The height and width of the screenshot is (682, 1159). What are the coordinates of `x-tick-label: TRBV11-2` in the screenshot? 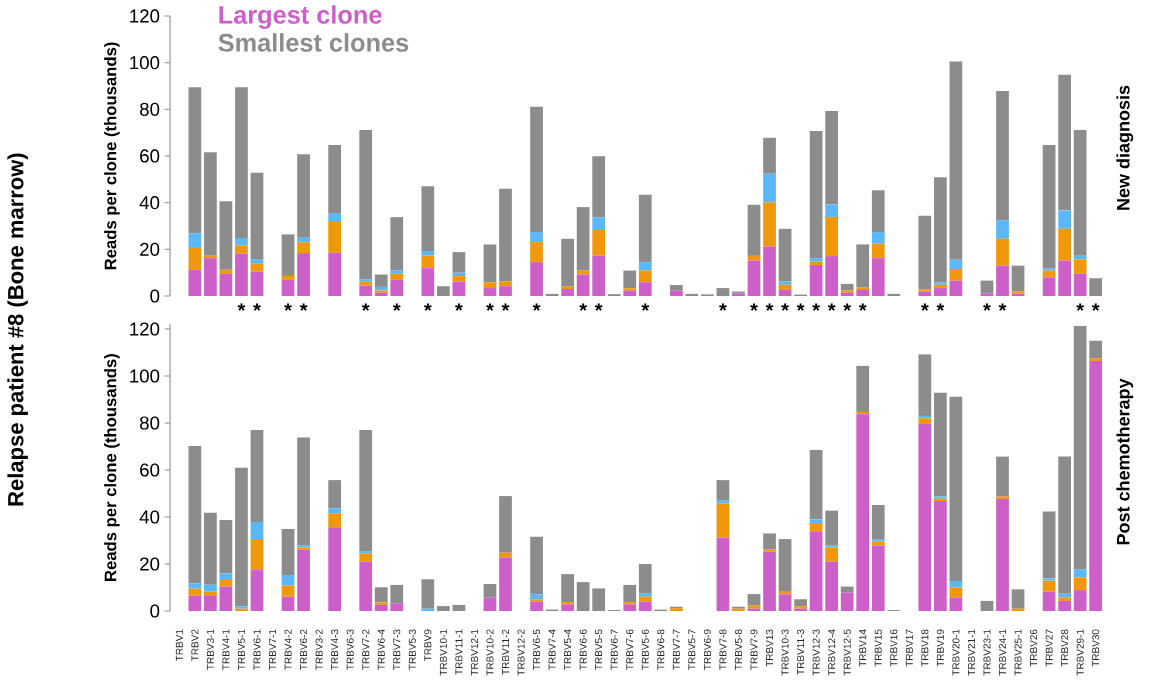 It's located at (505, 652).